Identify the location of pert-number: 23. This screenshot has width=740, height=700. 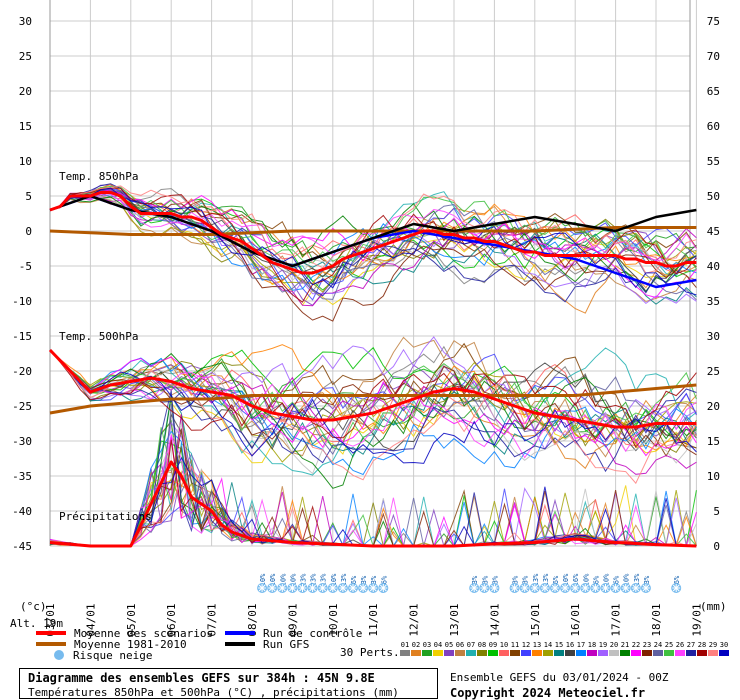
(647, 645).